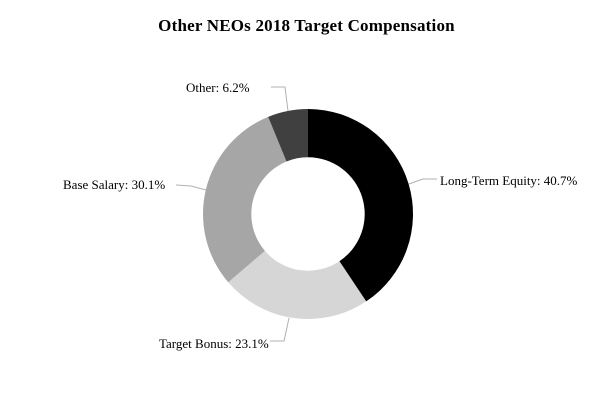 This screenshot has height=400, width=613. What do you see at coordinates (297, 284) in the screenshot?
I see `donut-slice-target-bonus` at bounding box center [297, 284].